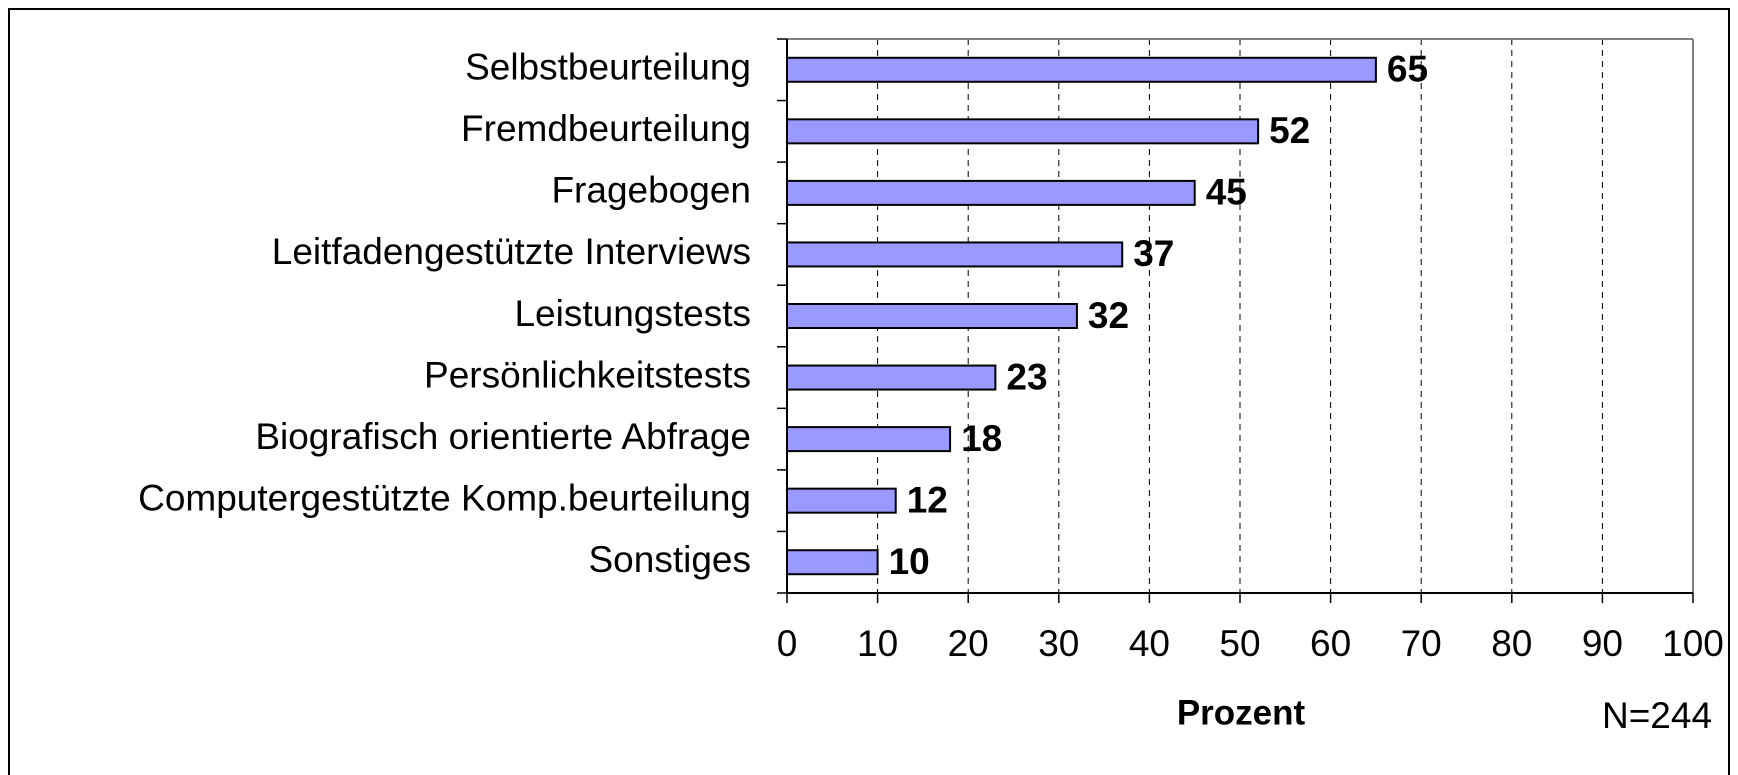 The image size is (1738, 775). I want to click on y-tick-label: Biografisch orientierte Abfrage, so click(503, 436).